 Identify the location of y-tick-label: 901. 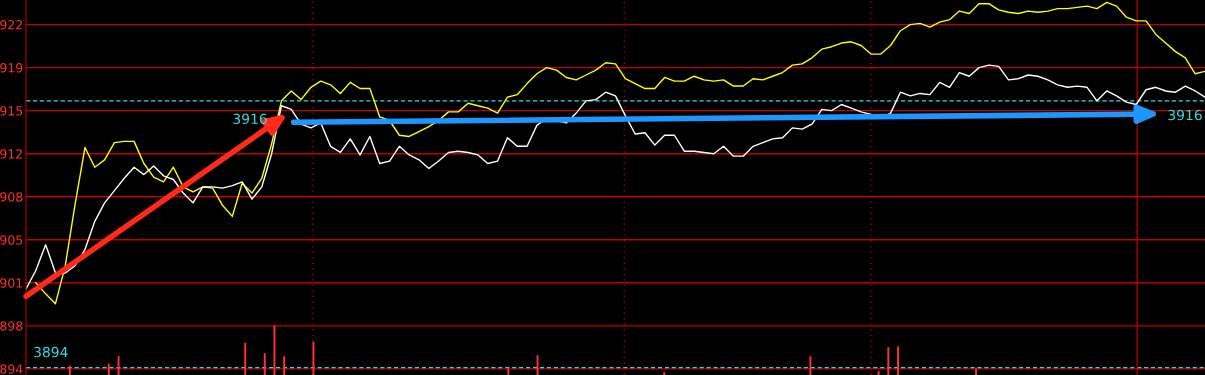
(11, 283).